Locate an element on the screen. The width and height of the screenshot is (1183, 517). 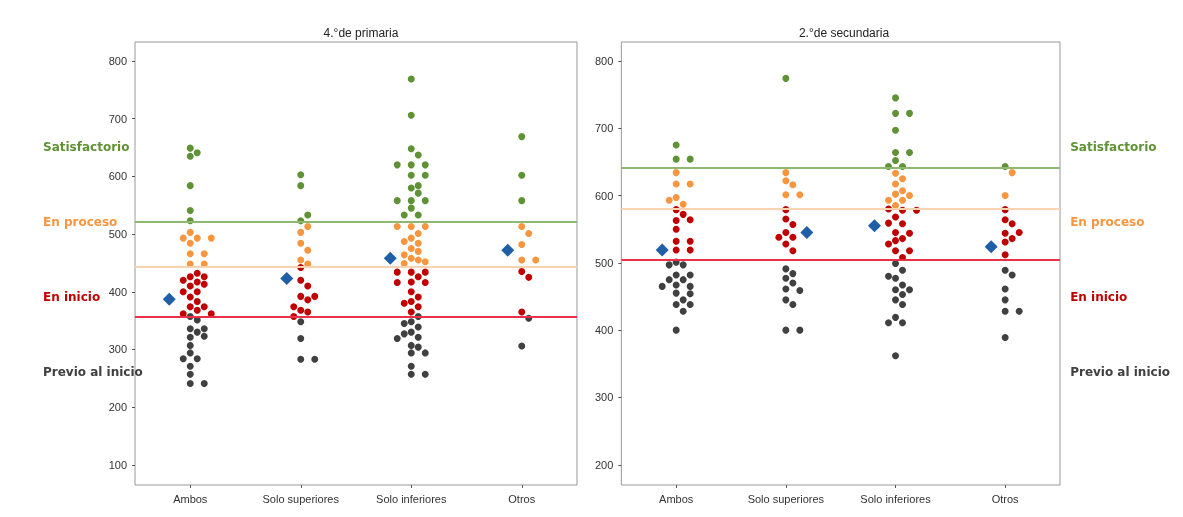
chart-title: 4.°de primaria is located at coordinates (361, 33).